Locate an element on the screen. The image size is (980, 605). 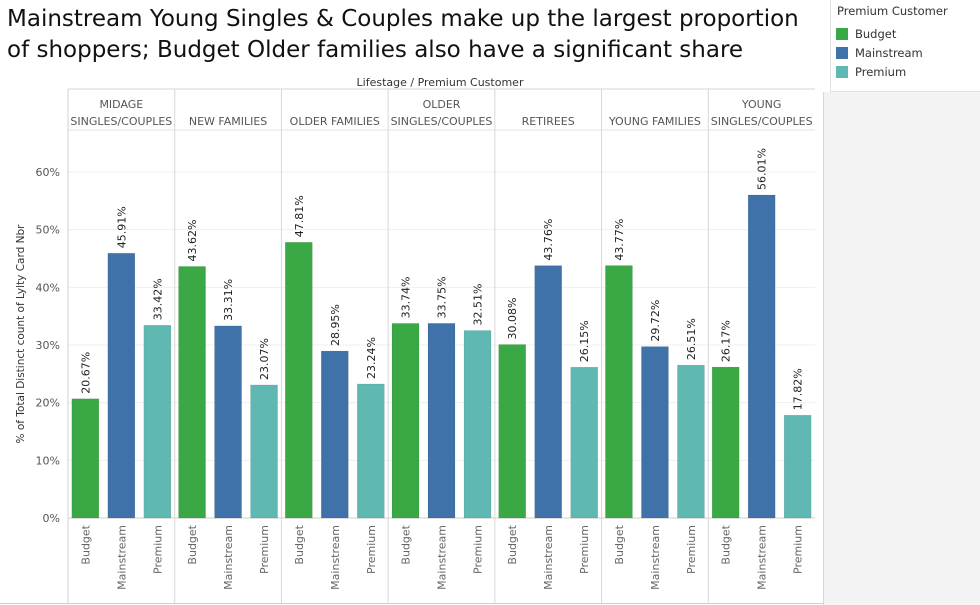
bar-value-label: 32.51% is located at coordinates (478, 305).